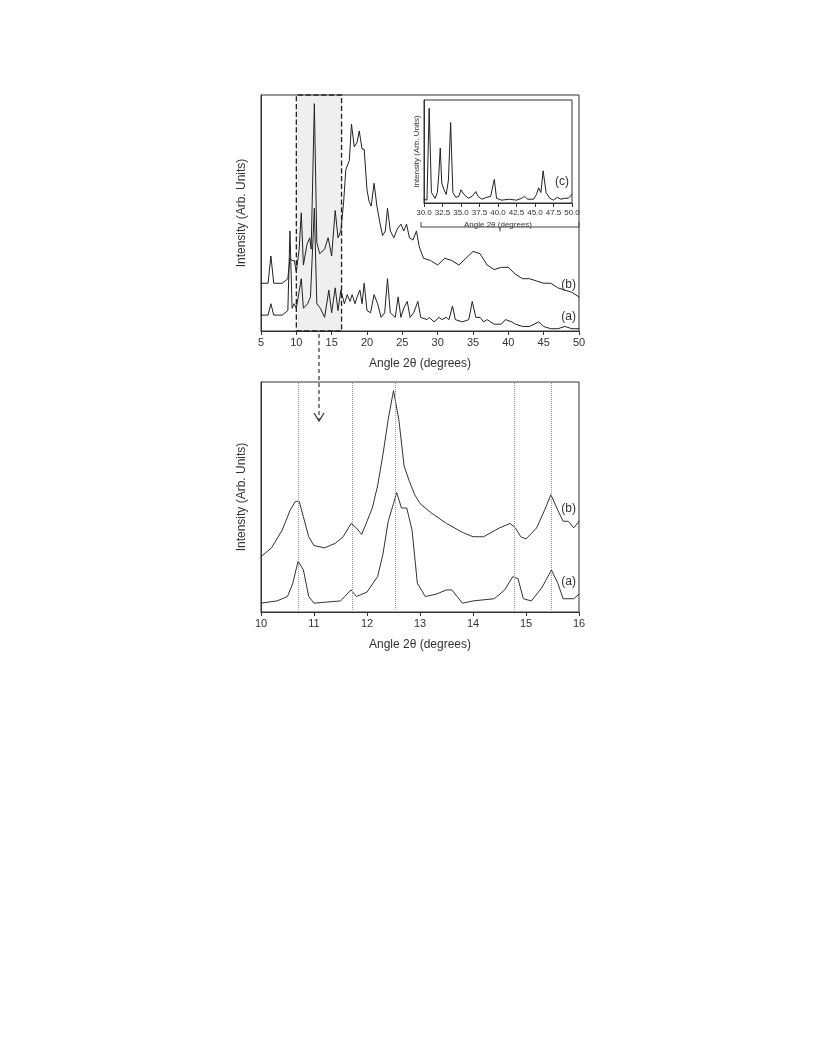 The image size is (816, 1056). Describe the element at coordinates (461, 212) in the screenshot. I see `x-tick-label: 35.0` at that location.